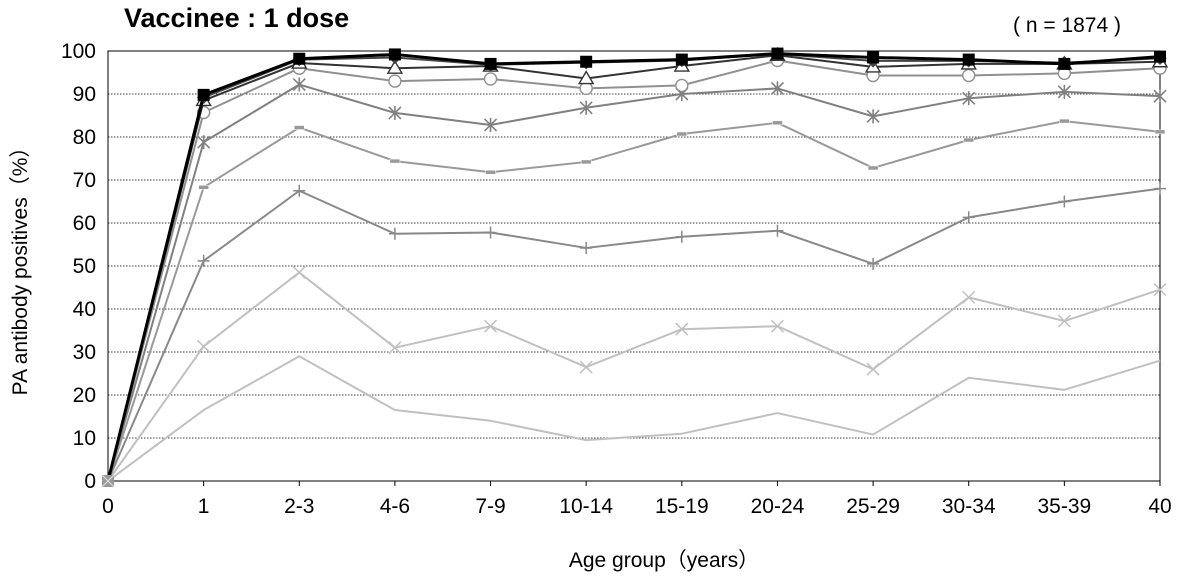 Image resolution: width=1193 pixels, height=582 pixels. I want to click on y-tick-label: 20, so click(84, 395).